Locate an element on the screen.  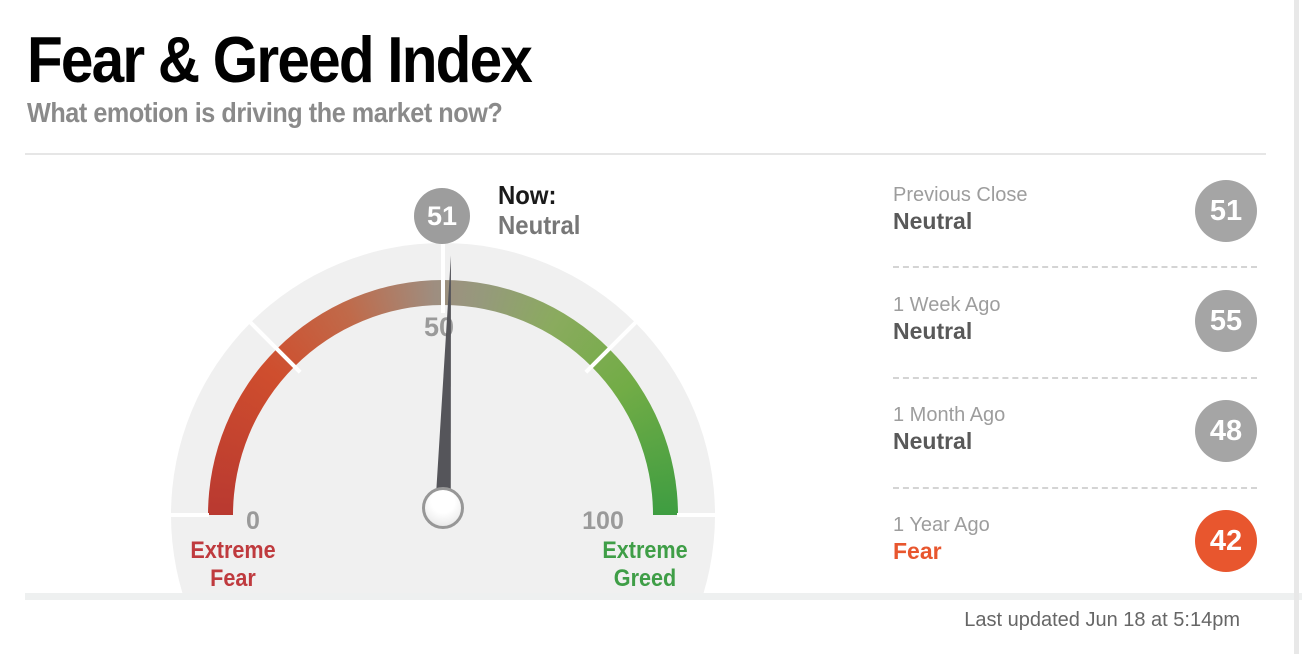
extreme-greed-line2: Greed is located at coordinates (645, 578).